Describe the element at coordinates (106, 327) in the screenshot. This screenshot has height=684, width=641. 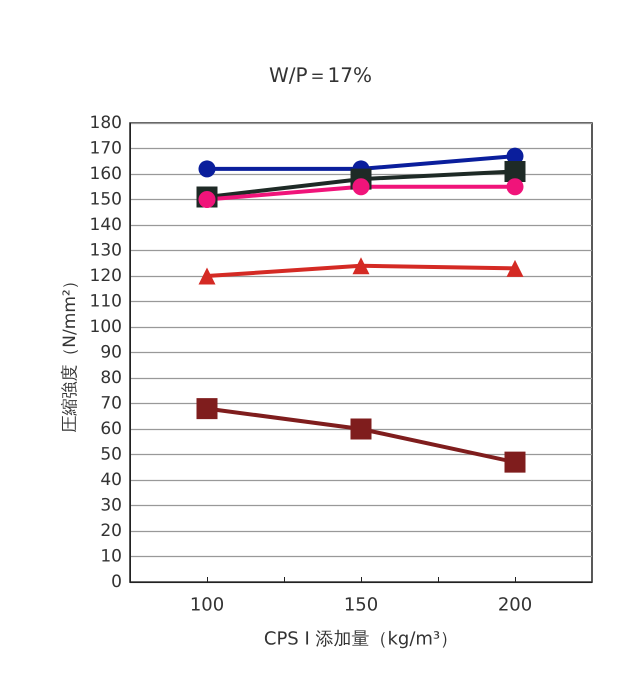
I see `y-tick-label: 100` at that location.